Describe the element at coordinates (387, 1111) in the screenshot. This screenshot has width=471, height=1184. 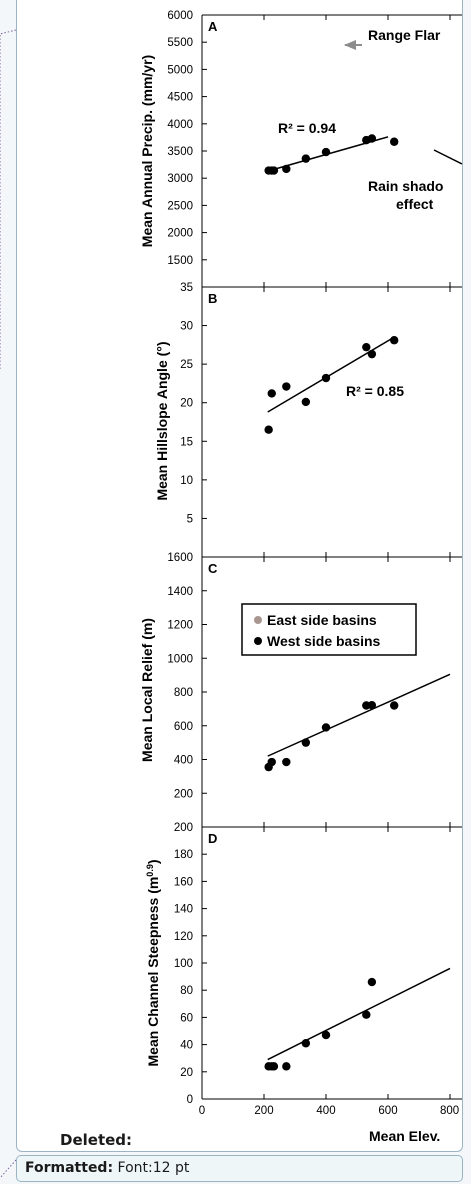
I see `x-tick-label: 600` at that location.